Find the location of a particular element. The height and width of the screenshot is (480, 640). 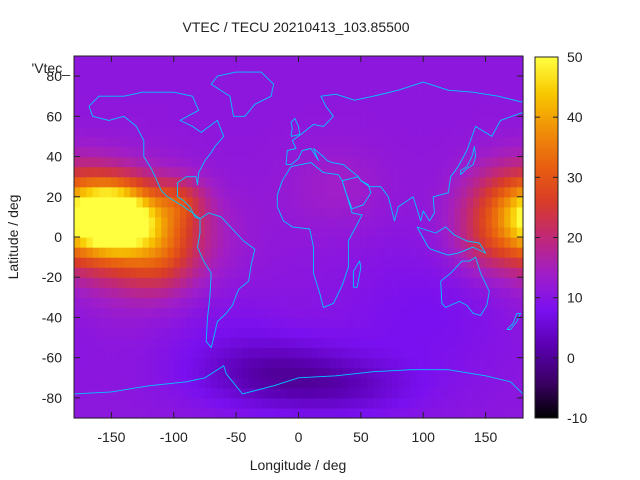

colorbar-segment is located at coordinates (546, 191).